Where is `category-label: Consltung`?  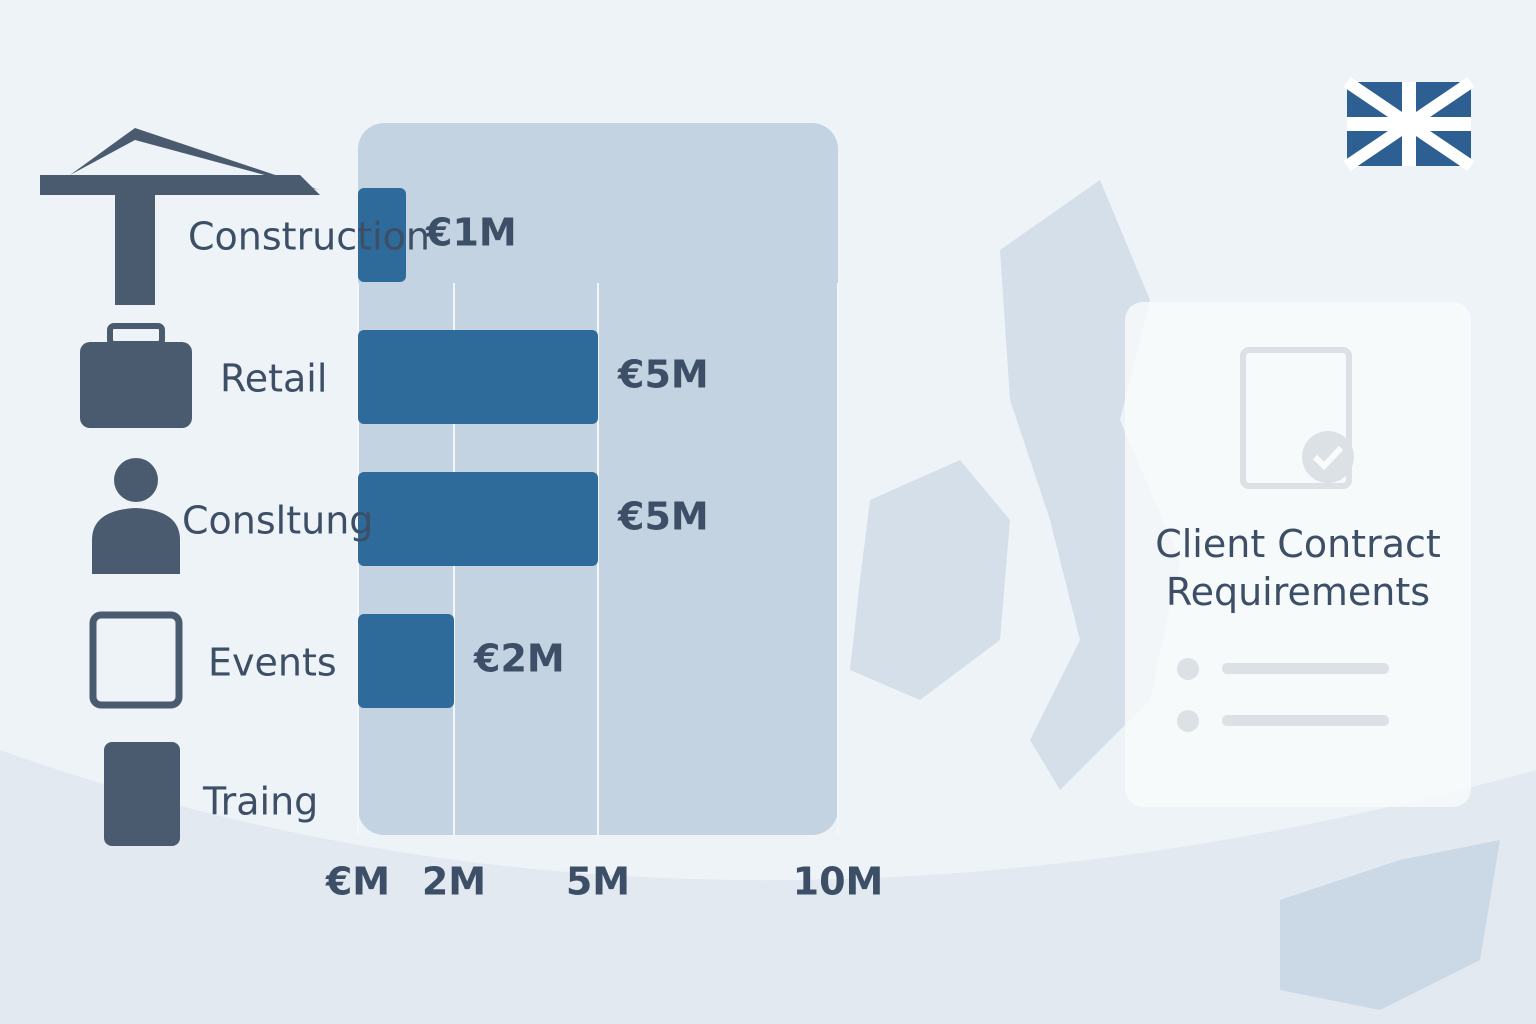 category-label: Consltung is located at coordinates (277, 521).